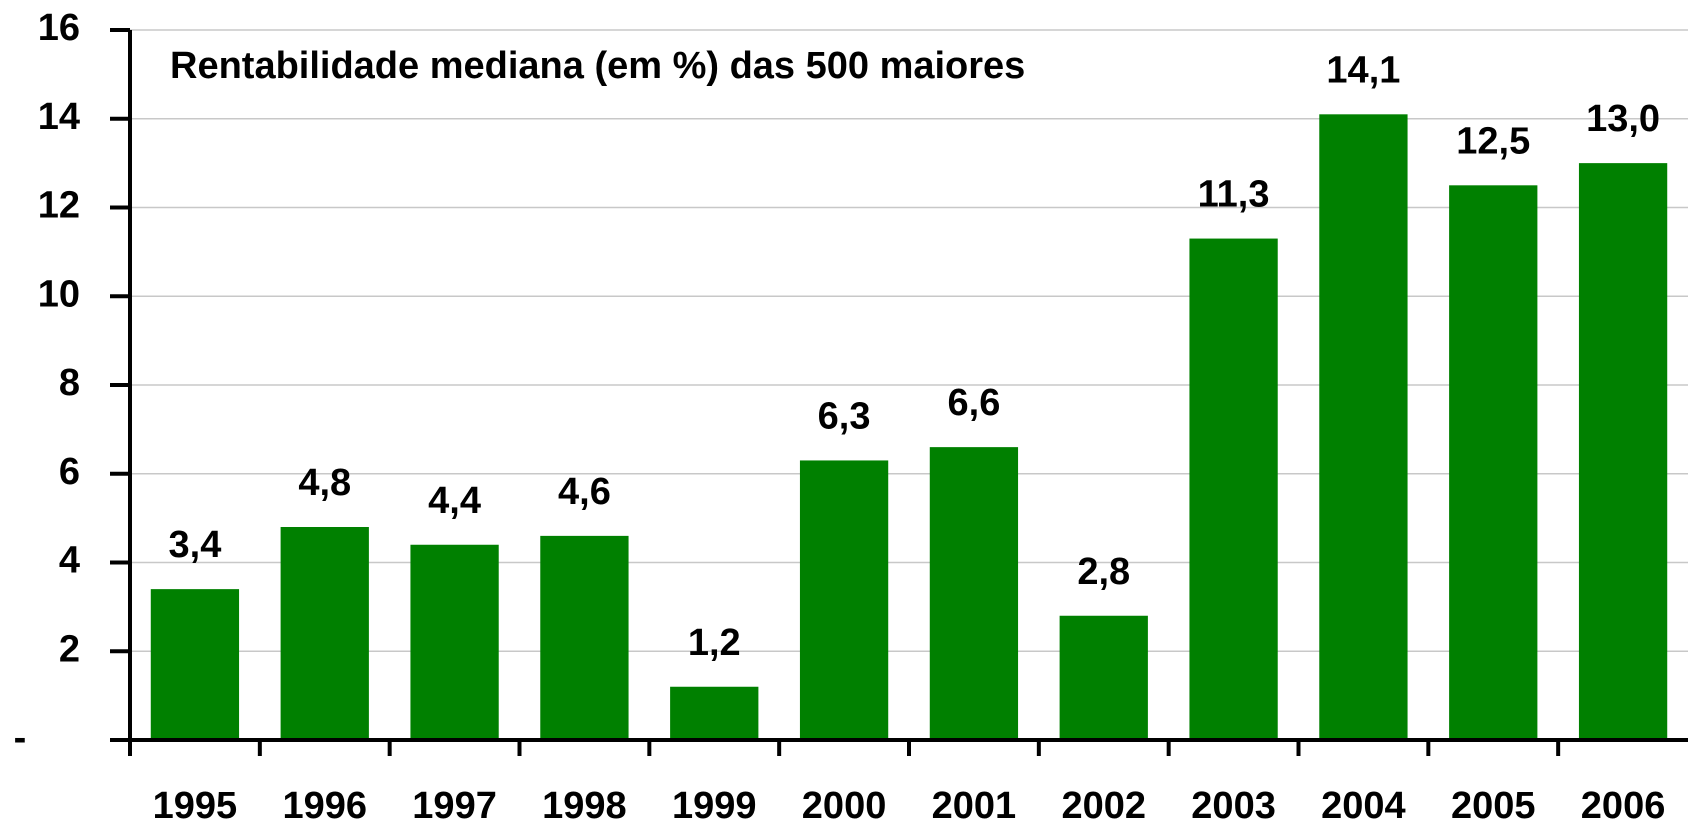  What do you see at coordinates (974, 403) in the screenshot?
I see `value-label: 6,6` at bounding box center [974, 403].